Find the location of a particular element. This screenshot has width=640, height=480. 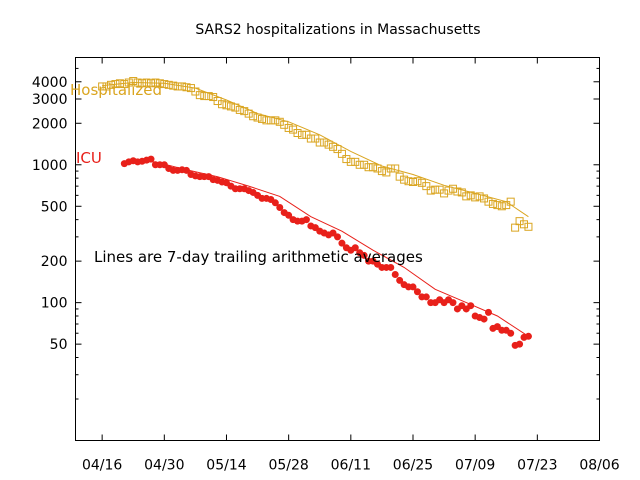

x-tick-label: 07/09 is located at coordinates (475, 466).